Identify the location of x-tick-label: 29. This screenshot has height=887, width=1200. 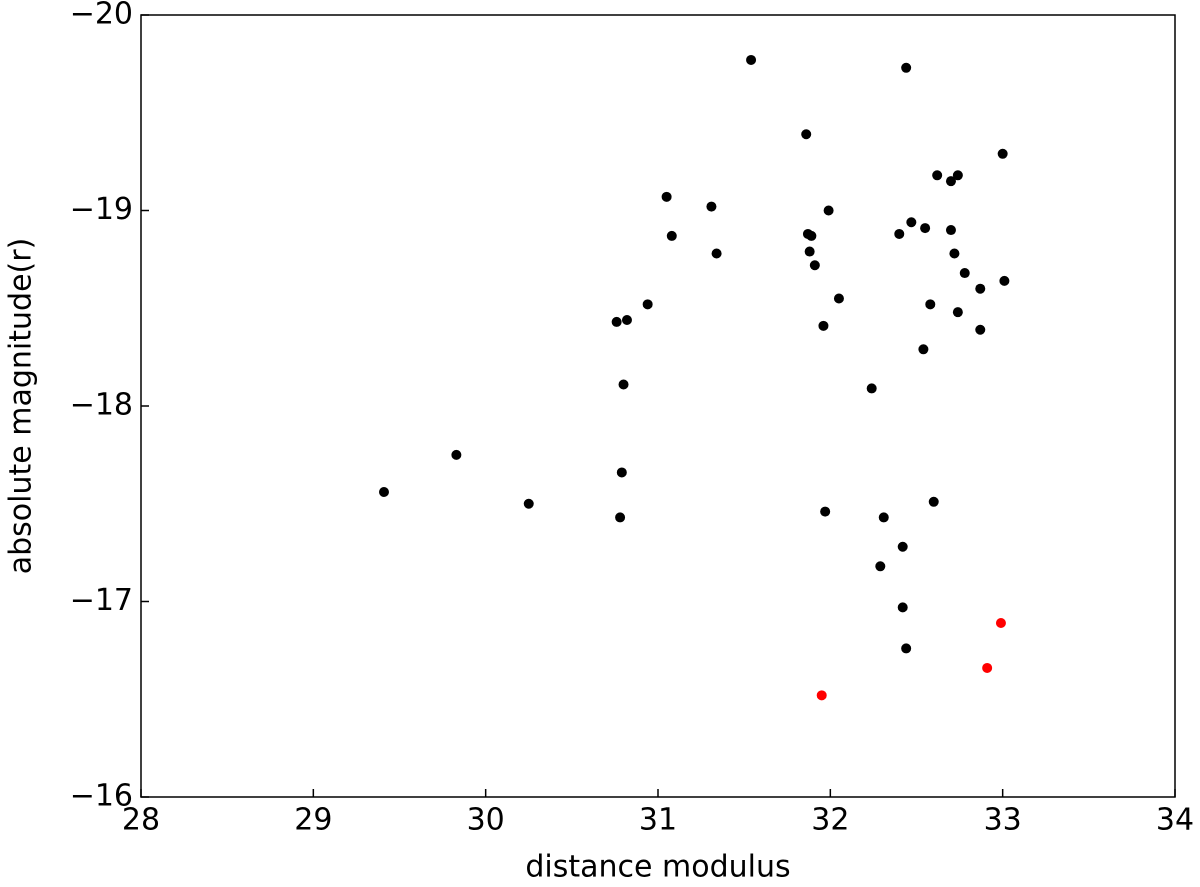
(313, 820).